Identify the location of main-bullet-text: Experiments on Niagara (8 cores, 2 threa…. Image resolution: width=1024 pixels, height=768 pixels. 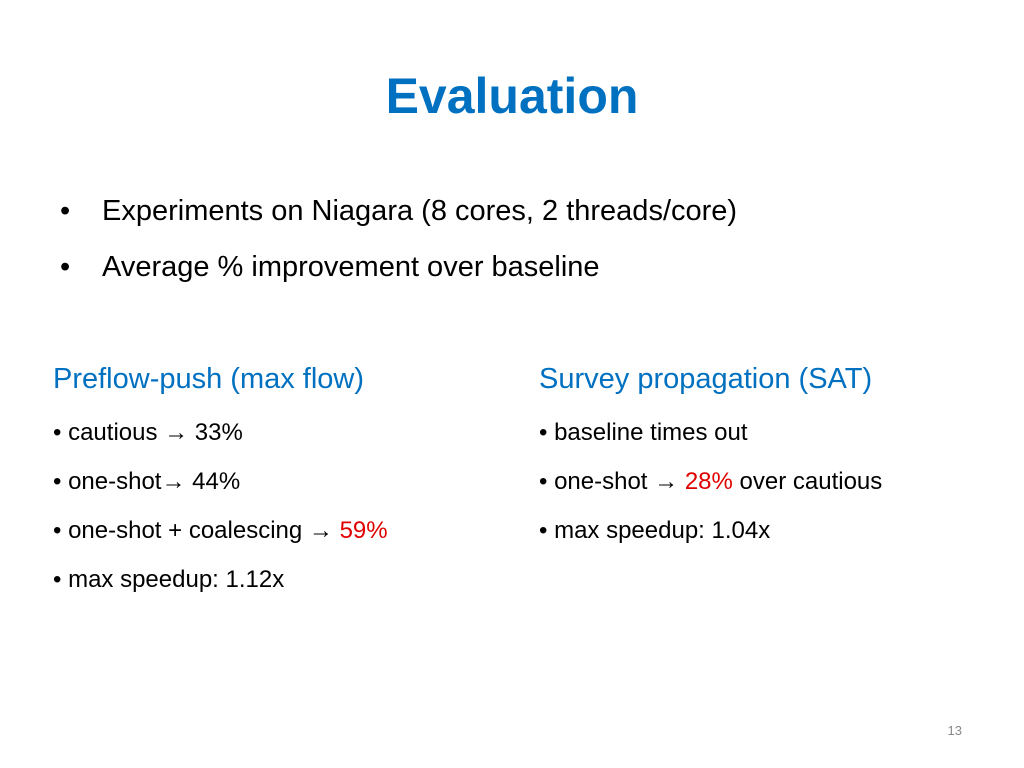
(420, 211).